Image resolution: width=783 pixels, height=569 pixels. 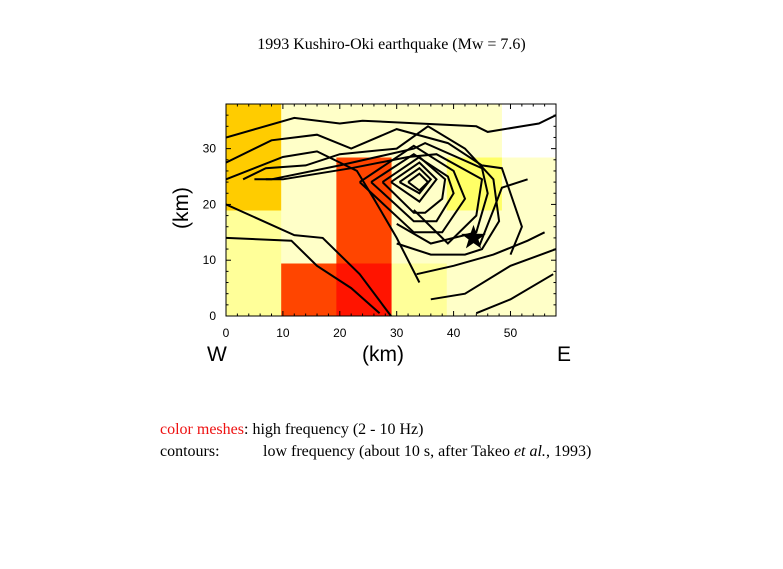 I want to click on y-tick-label: 10, so click(x=210, y=260).